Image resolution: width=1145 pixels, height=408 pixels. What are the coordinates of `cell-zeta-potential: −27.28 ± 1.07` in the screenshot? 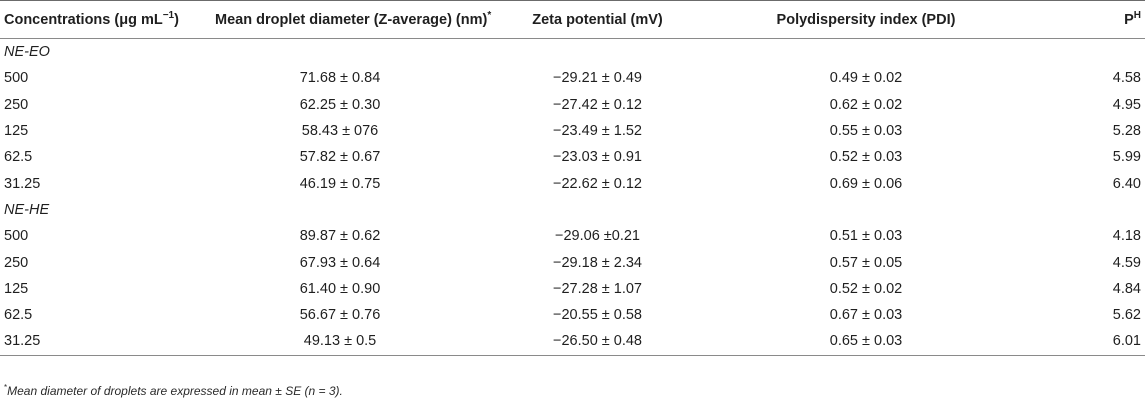 It's located at (597, 288).